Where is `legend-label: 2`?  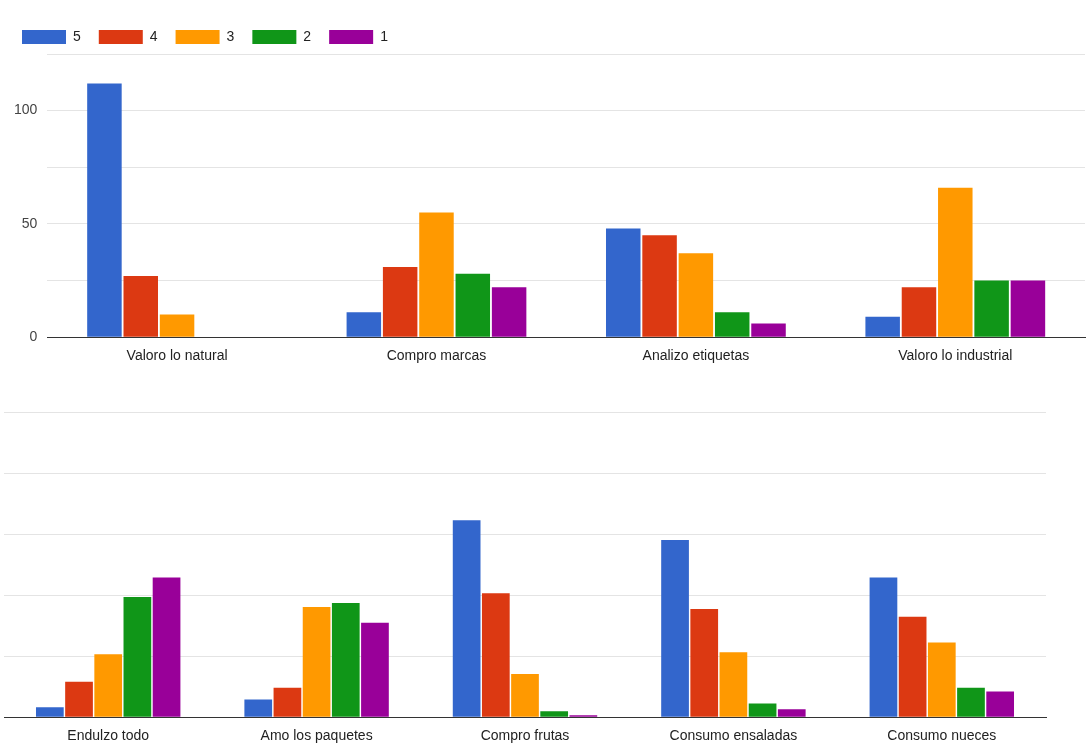 legend-label: 2 is located at coordinates (307, 35).